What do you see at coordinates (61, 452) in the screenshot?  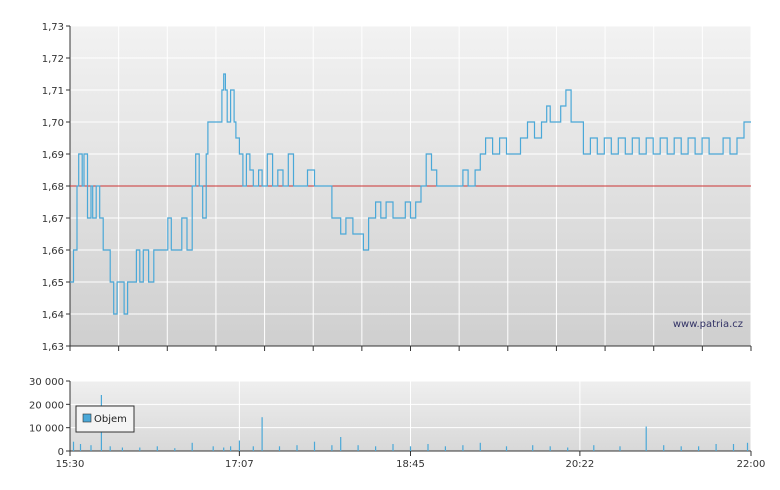 I see `volume-y-tick-label: 0` at bounding box center [61, 452].